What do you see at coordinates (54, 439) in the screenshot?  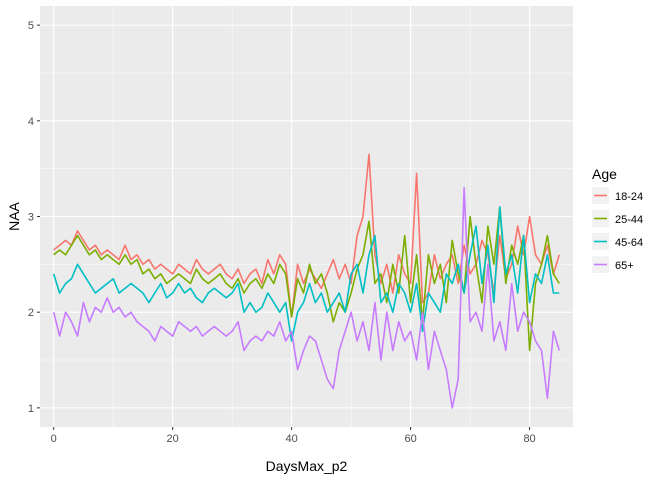 I see `x-tick-label: 0` at bounding box center [54, 439].